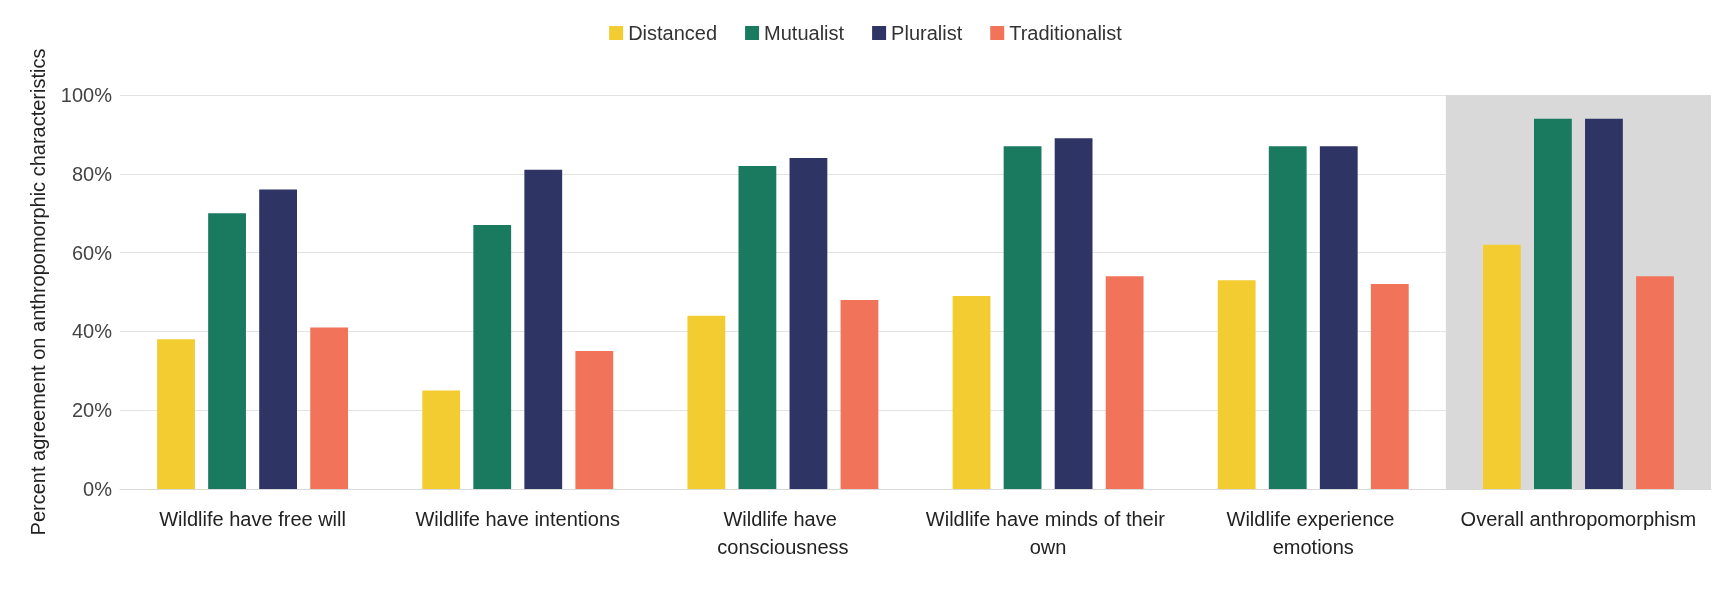 The image size is (1731, 599). Describe the element at coordinates (1066, 33) in the screenshot. I see `legend-label: Traditionalist` at that location.